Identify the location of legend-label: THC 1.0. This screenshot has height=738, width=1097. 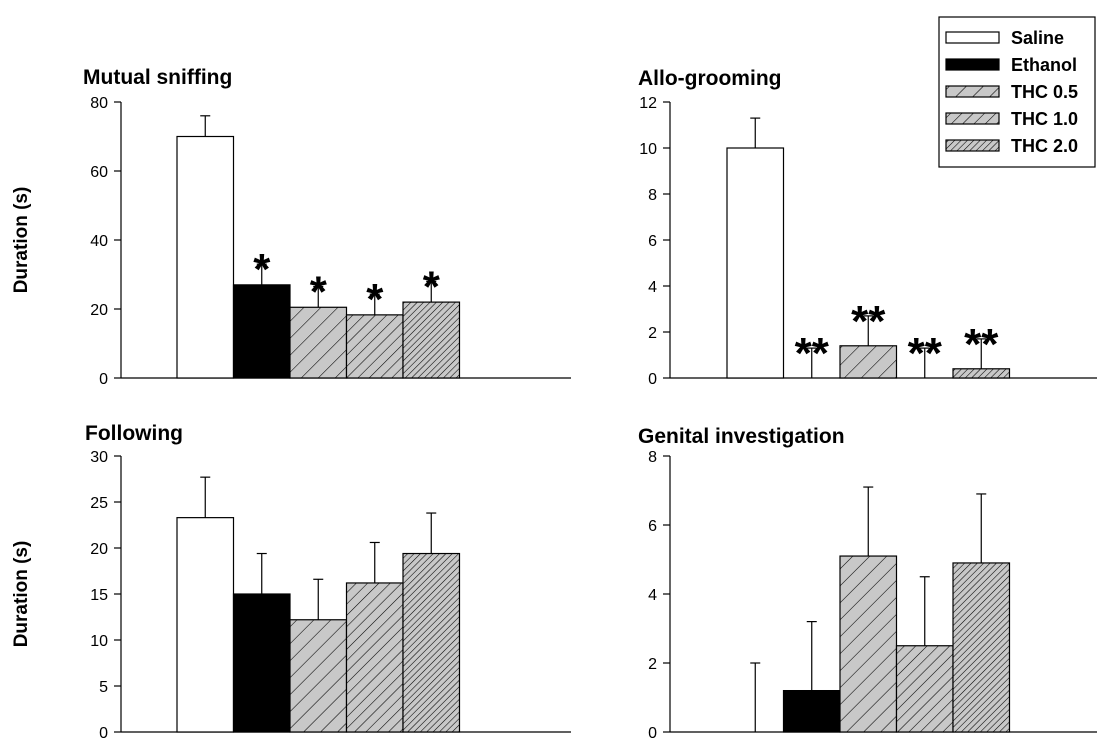
(1044, 119).